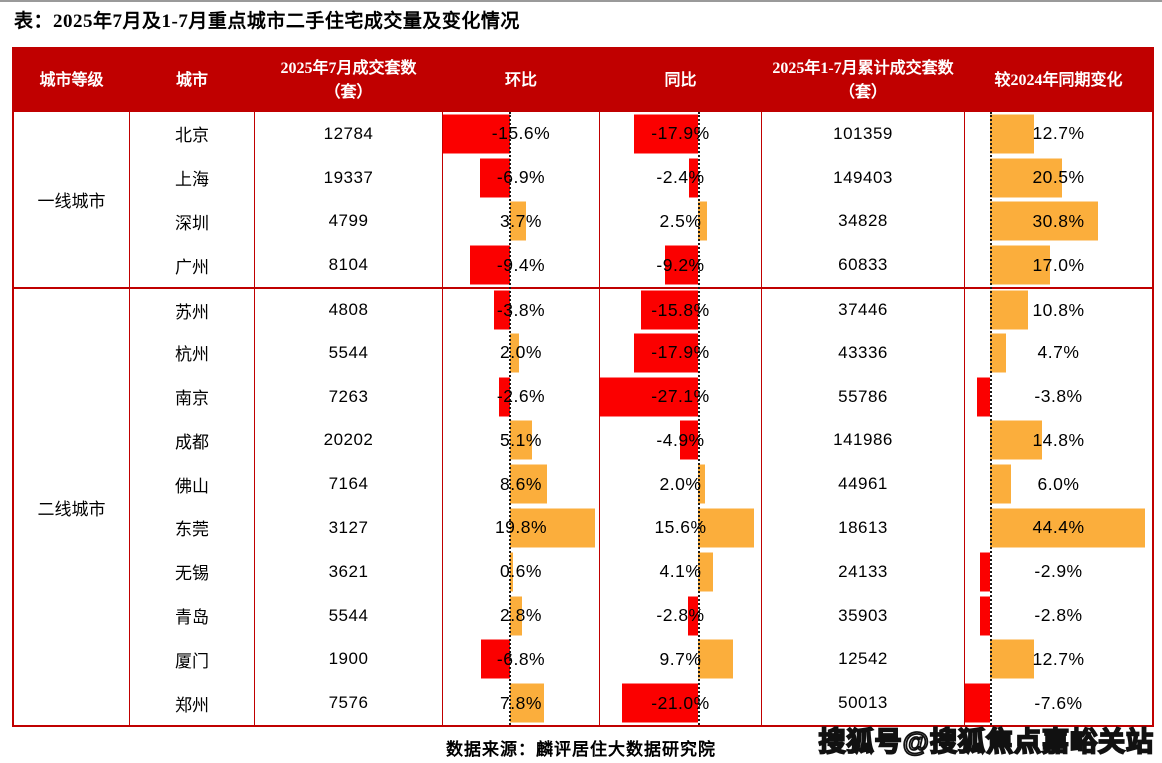 The width and height of the screenshot is (1162, 763). I want to click on july-units-value: 4808, so click(349, 309).